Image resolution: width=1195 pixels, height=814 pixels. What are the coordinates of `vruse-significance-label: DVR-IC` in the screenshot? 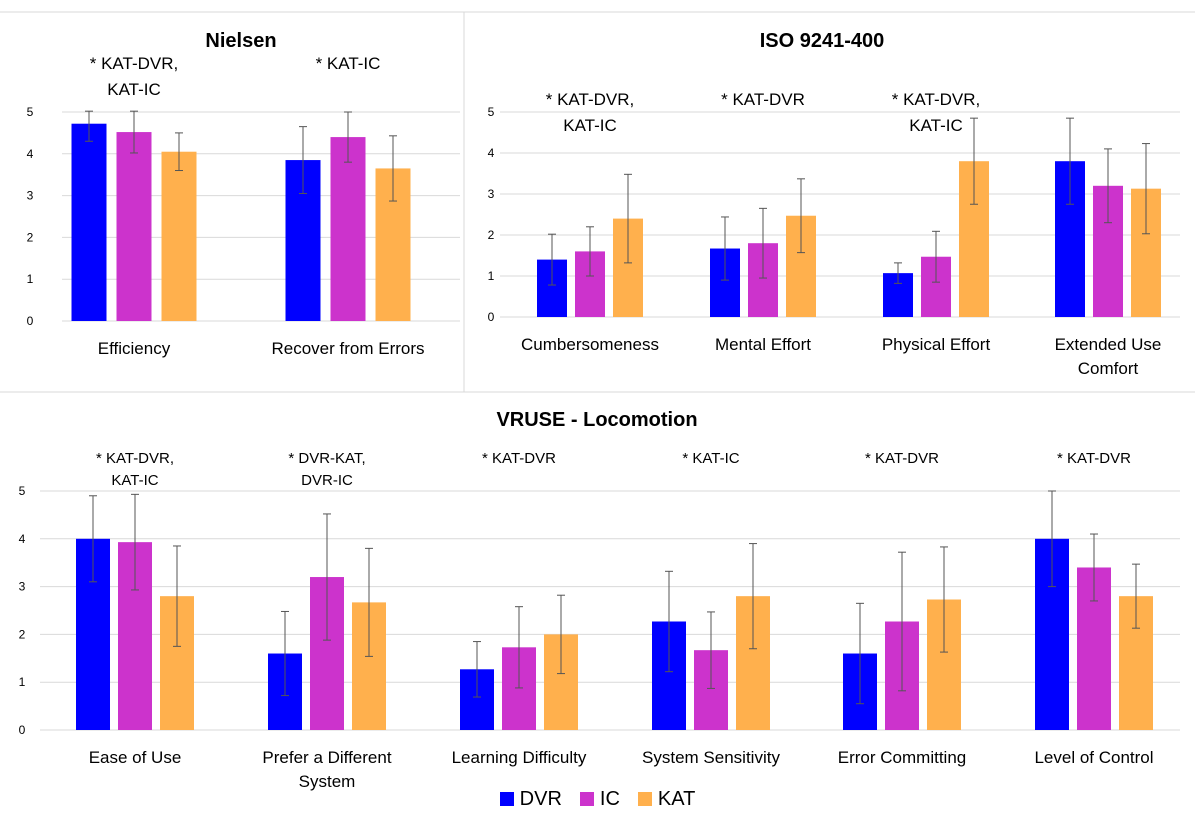 It's located at (327, 480).